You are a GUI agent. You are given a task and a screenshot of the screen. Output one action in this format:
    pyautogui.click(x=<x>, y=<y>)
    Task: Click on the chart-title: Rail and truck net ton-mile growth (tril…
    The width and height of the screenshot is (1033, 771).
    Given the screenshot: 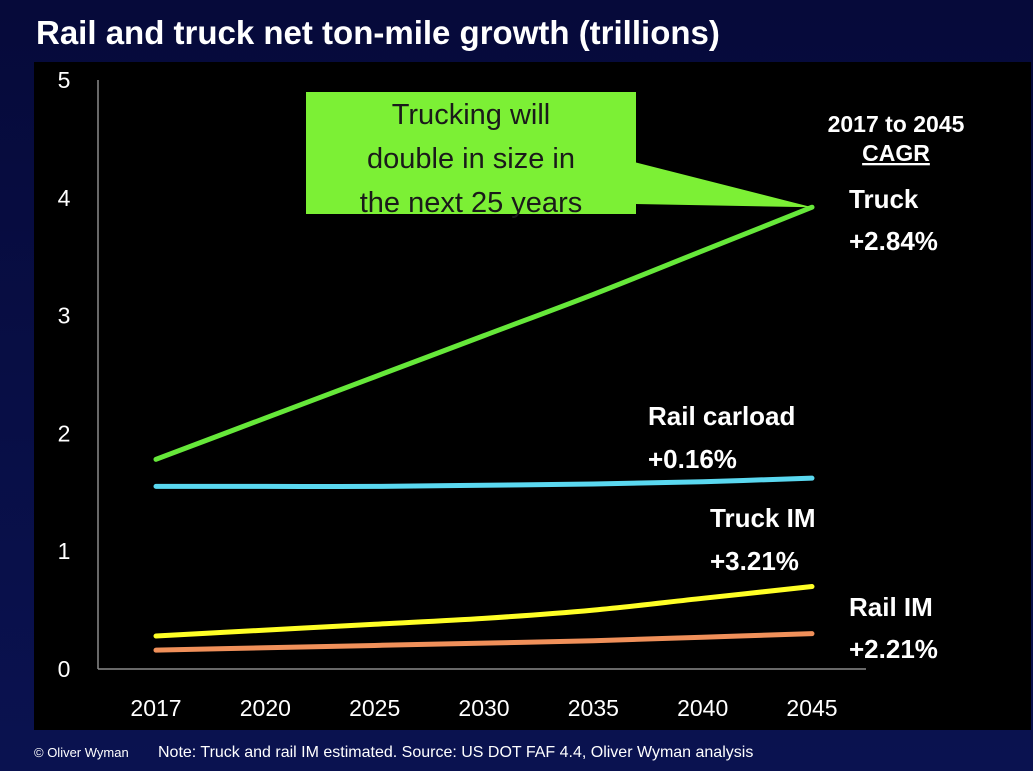 What is the action you would take?
    pyautogui.click(x=378, y=32)
    